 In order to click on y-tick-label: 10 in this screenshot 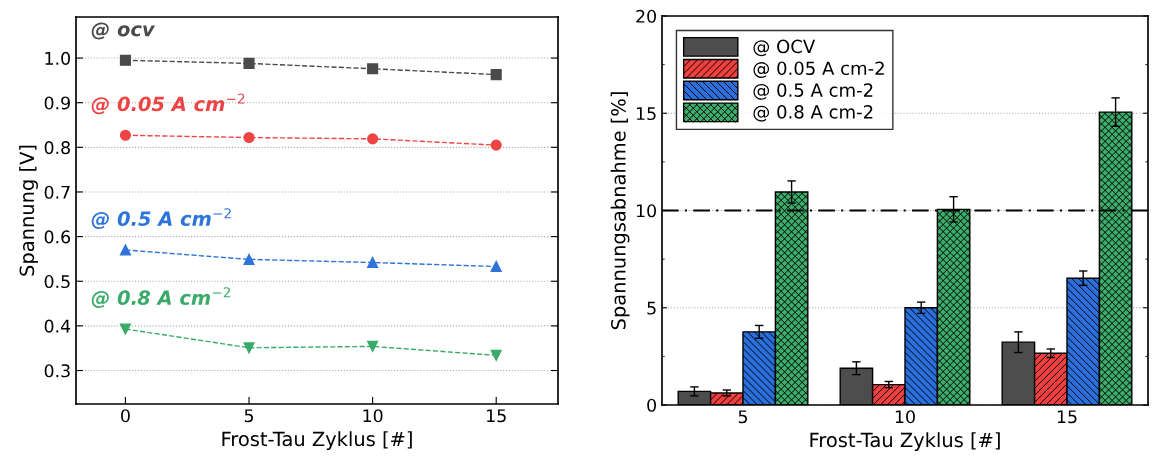, I will do `click(646, 211)`.